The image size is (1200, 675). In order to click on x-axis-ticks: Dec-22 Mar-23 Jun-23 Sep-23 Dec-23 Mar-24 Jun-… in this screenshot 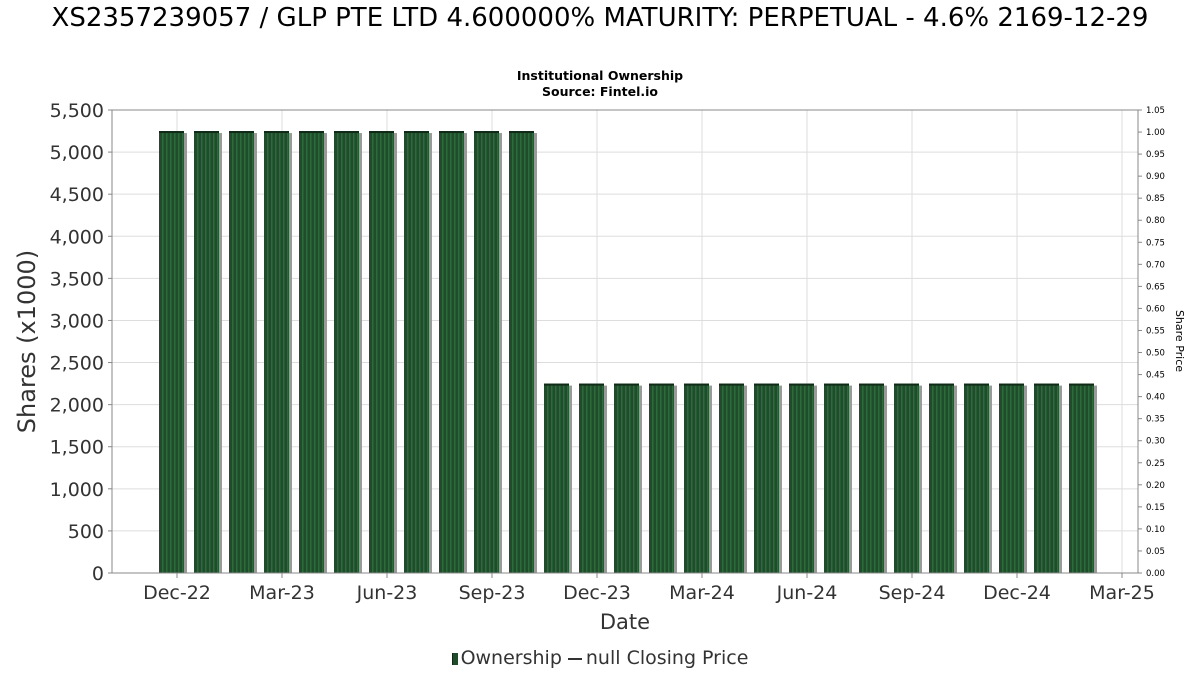, I will do `click(649, 588)`.